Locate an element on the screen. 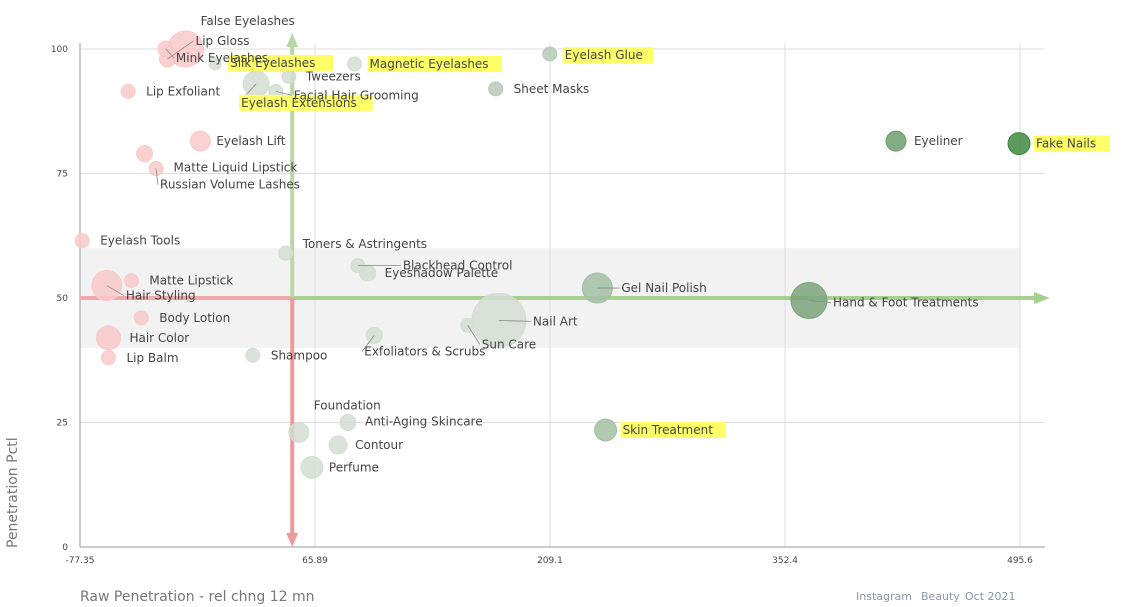 This screenshot has height=607, width=1130. highlight-fake-nails is located at coordinates (1072, 143).